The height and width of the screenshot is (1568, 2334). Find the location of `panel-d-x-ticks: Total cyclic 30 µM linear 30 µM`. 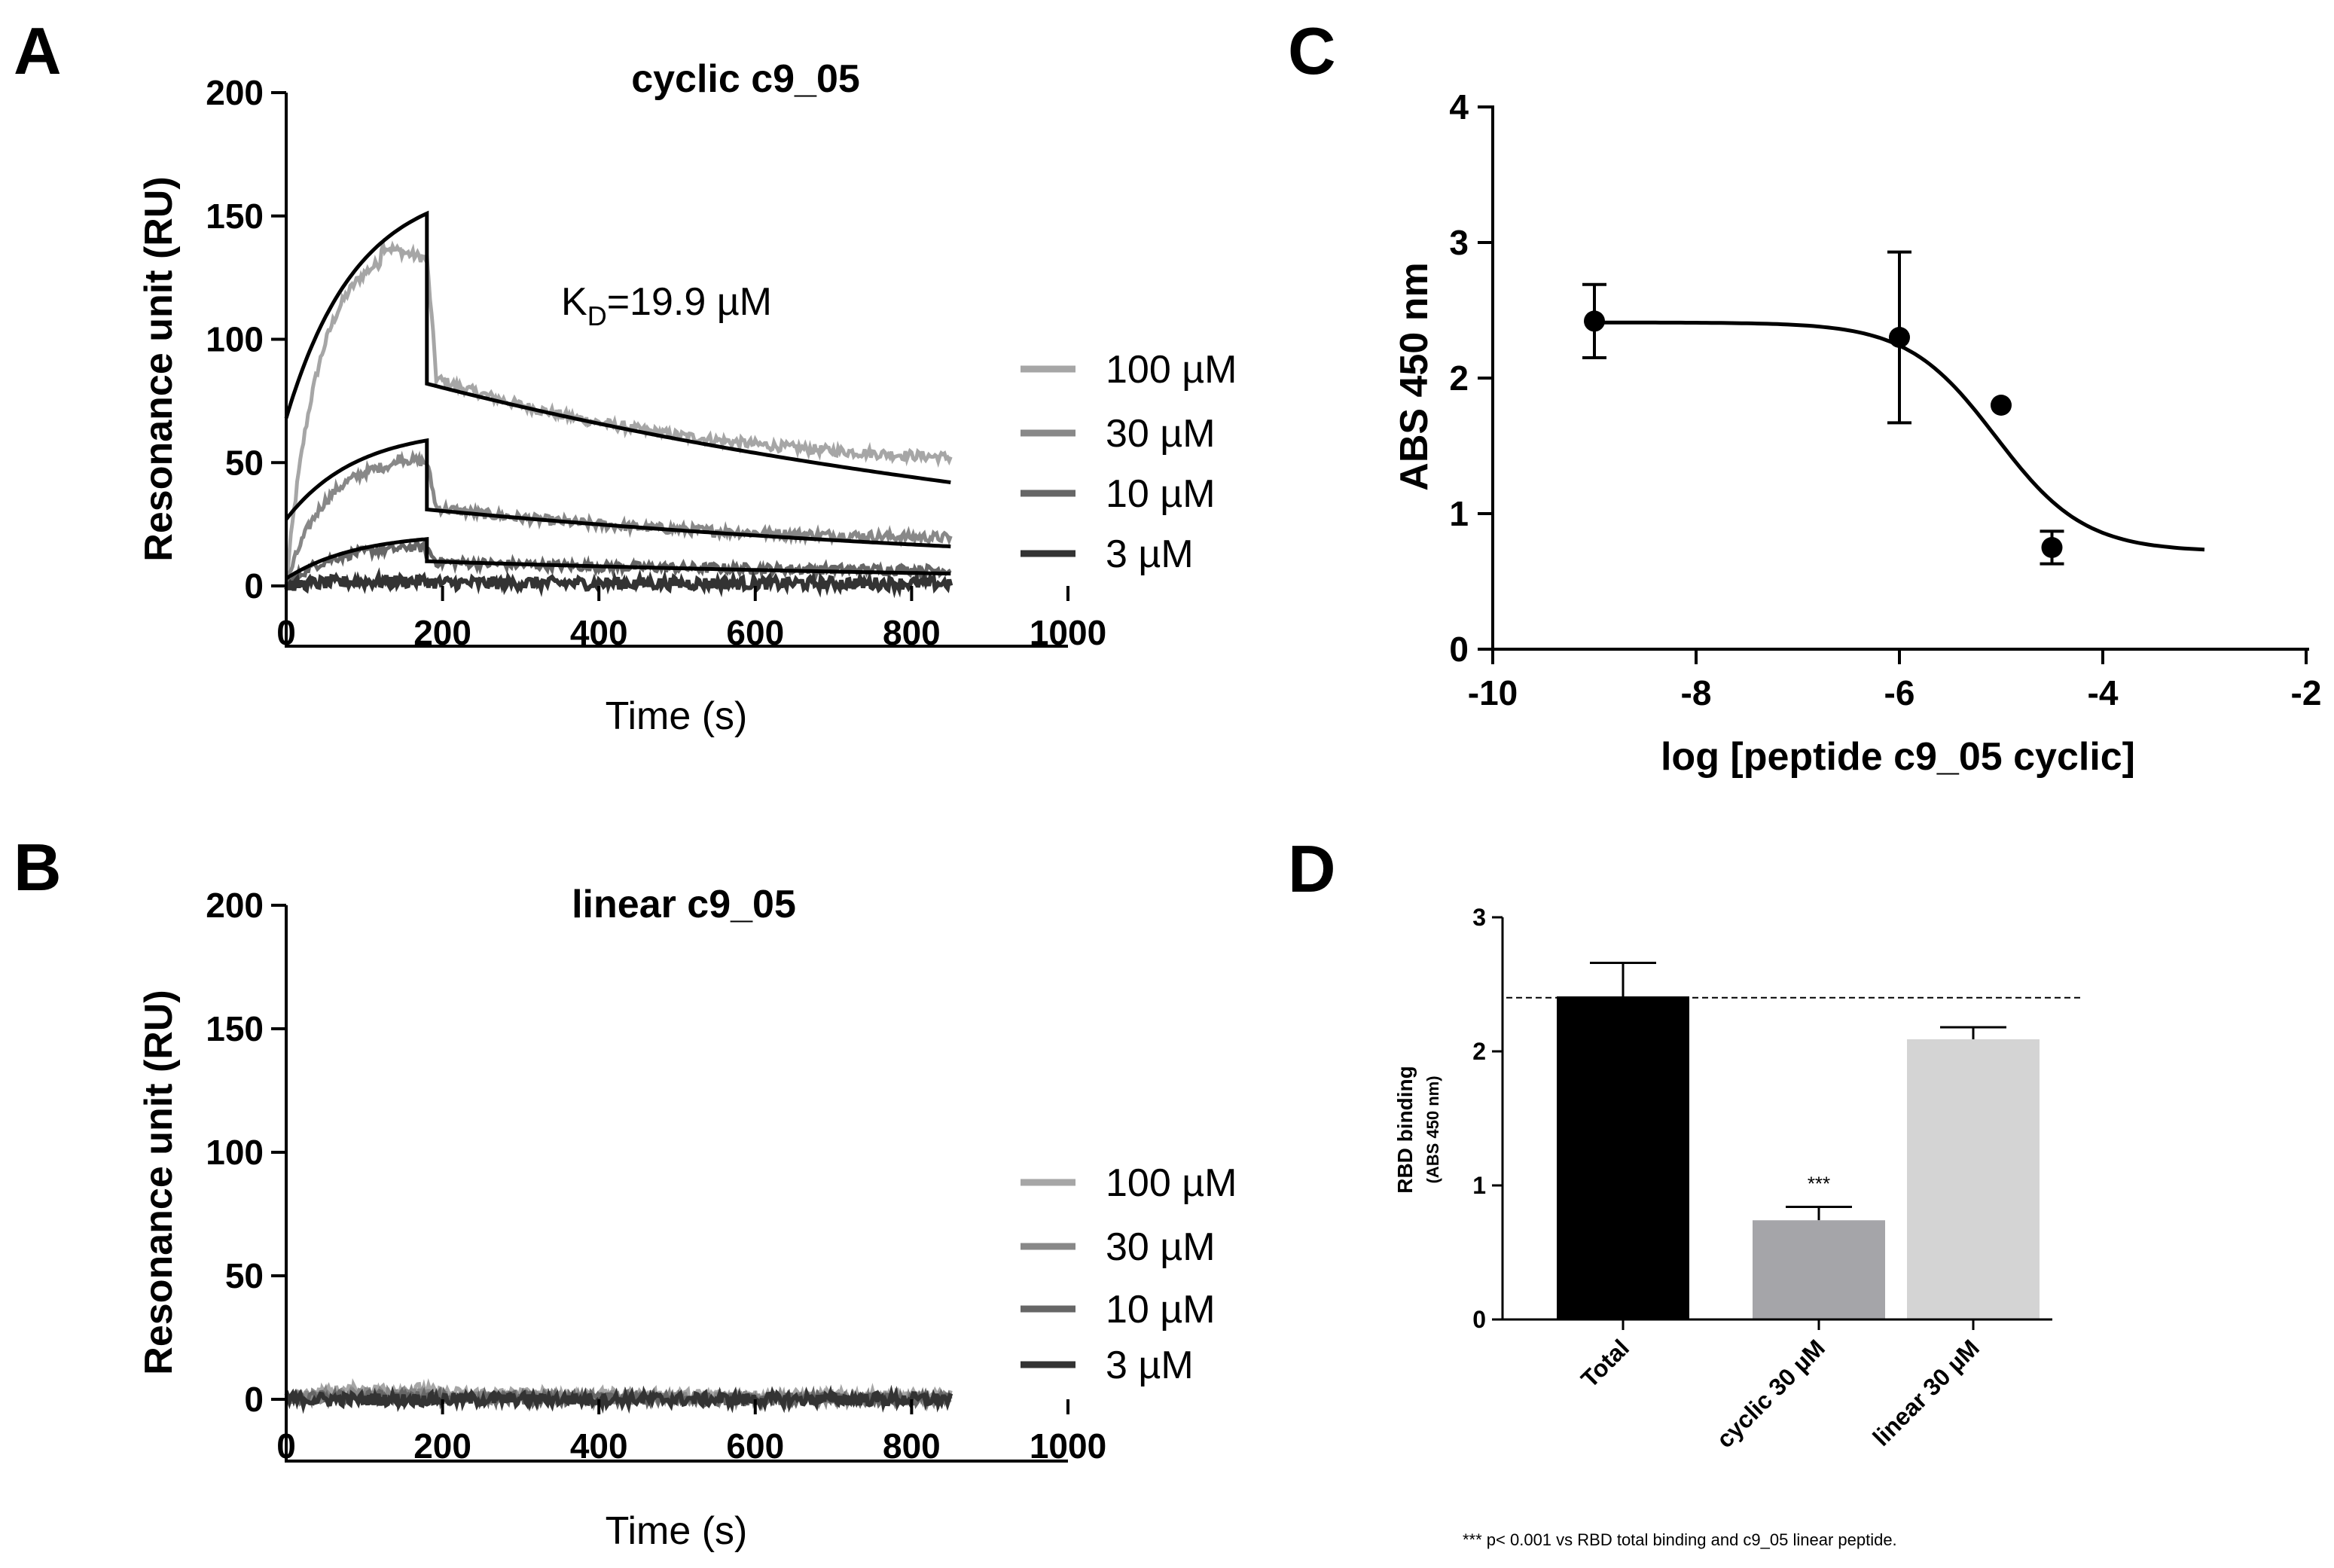

panel-d-x-ticks: Total cyclic 30 µM linear 30 µM is located at coordinates (1781, 1386).